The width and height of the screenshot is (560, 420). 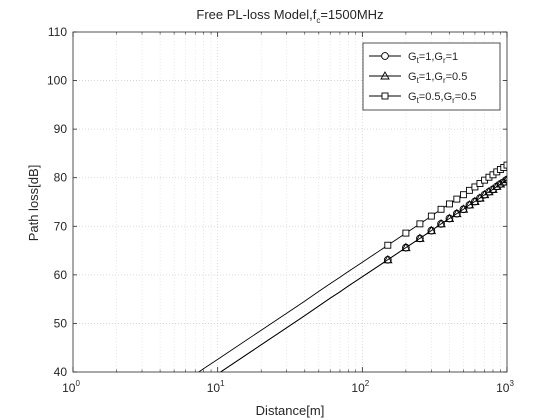 I want to click on x-tick-exponent: 2, so click(x=367, y=383).